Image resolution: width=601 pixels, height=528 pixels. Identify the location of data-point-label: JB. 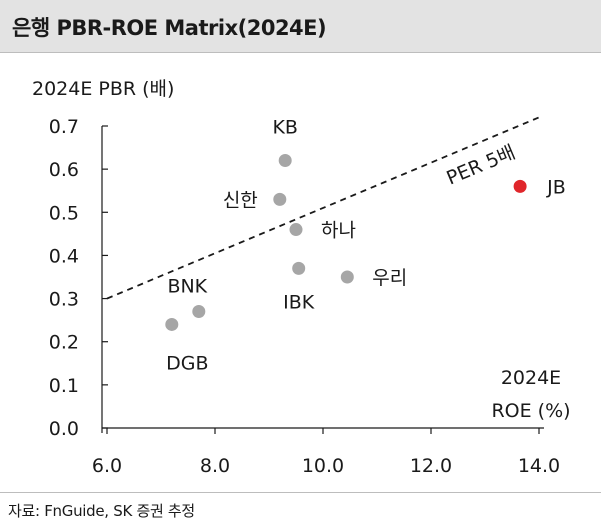
(556, 187).